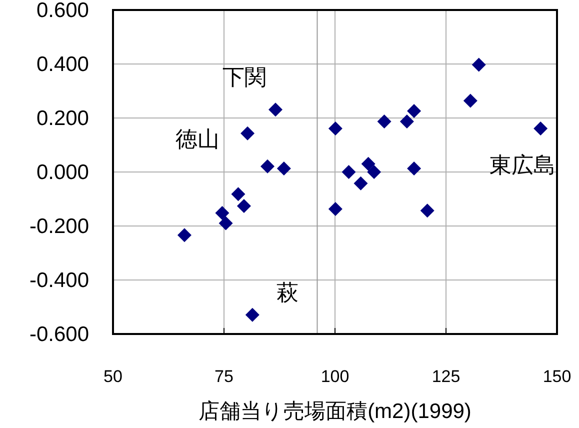 The image size is (579, 428). Describe the element at coordinates (446, 376) in the screenshot. I see `x-tick-label: 125` at that location.